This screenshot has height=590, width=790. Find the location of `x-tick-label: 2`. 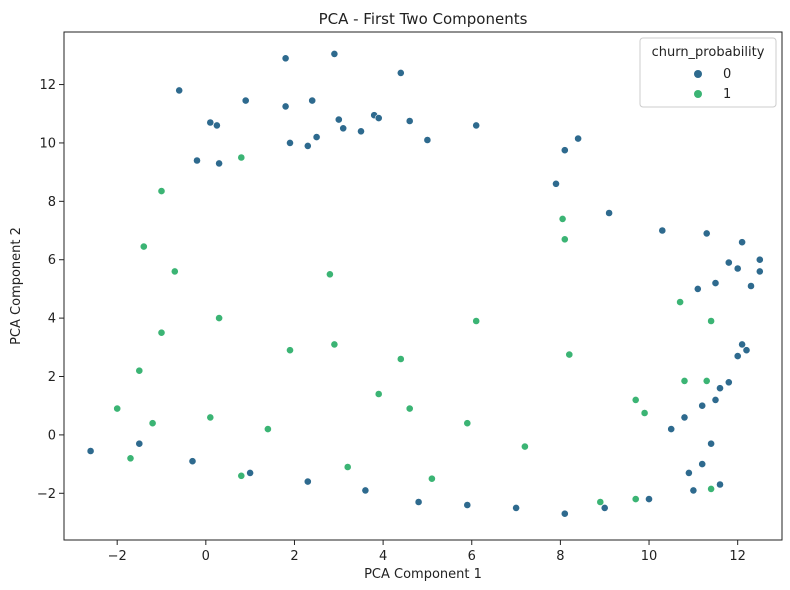

x-tick-label: 2 is located at coordinates (294, 556).